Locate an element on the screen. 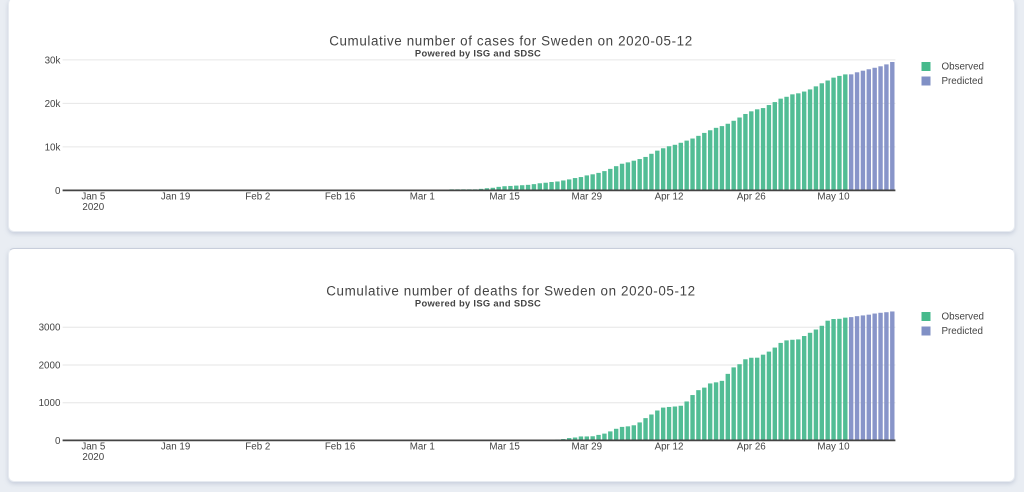  svg-text: 10k is located at coordinates (53, 147).